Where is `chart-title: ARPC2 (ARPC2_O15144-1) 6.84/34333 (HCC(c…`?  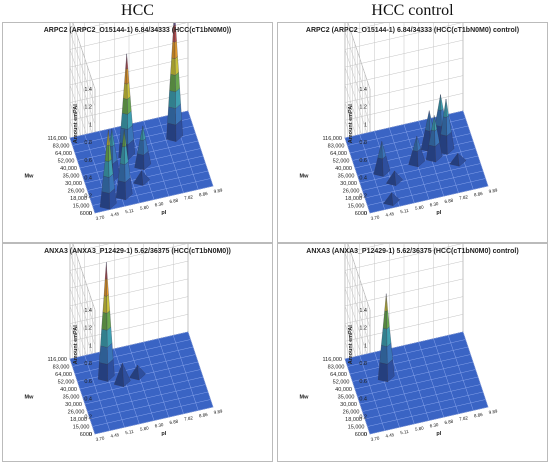 chart-title: ARPC2 (ARPC2_O15144-1) 6.84/34333 (HCC(c… is located at coordinates (412, 30).